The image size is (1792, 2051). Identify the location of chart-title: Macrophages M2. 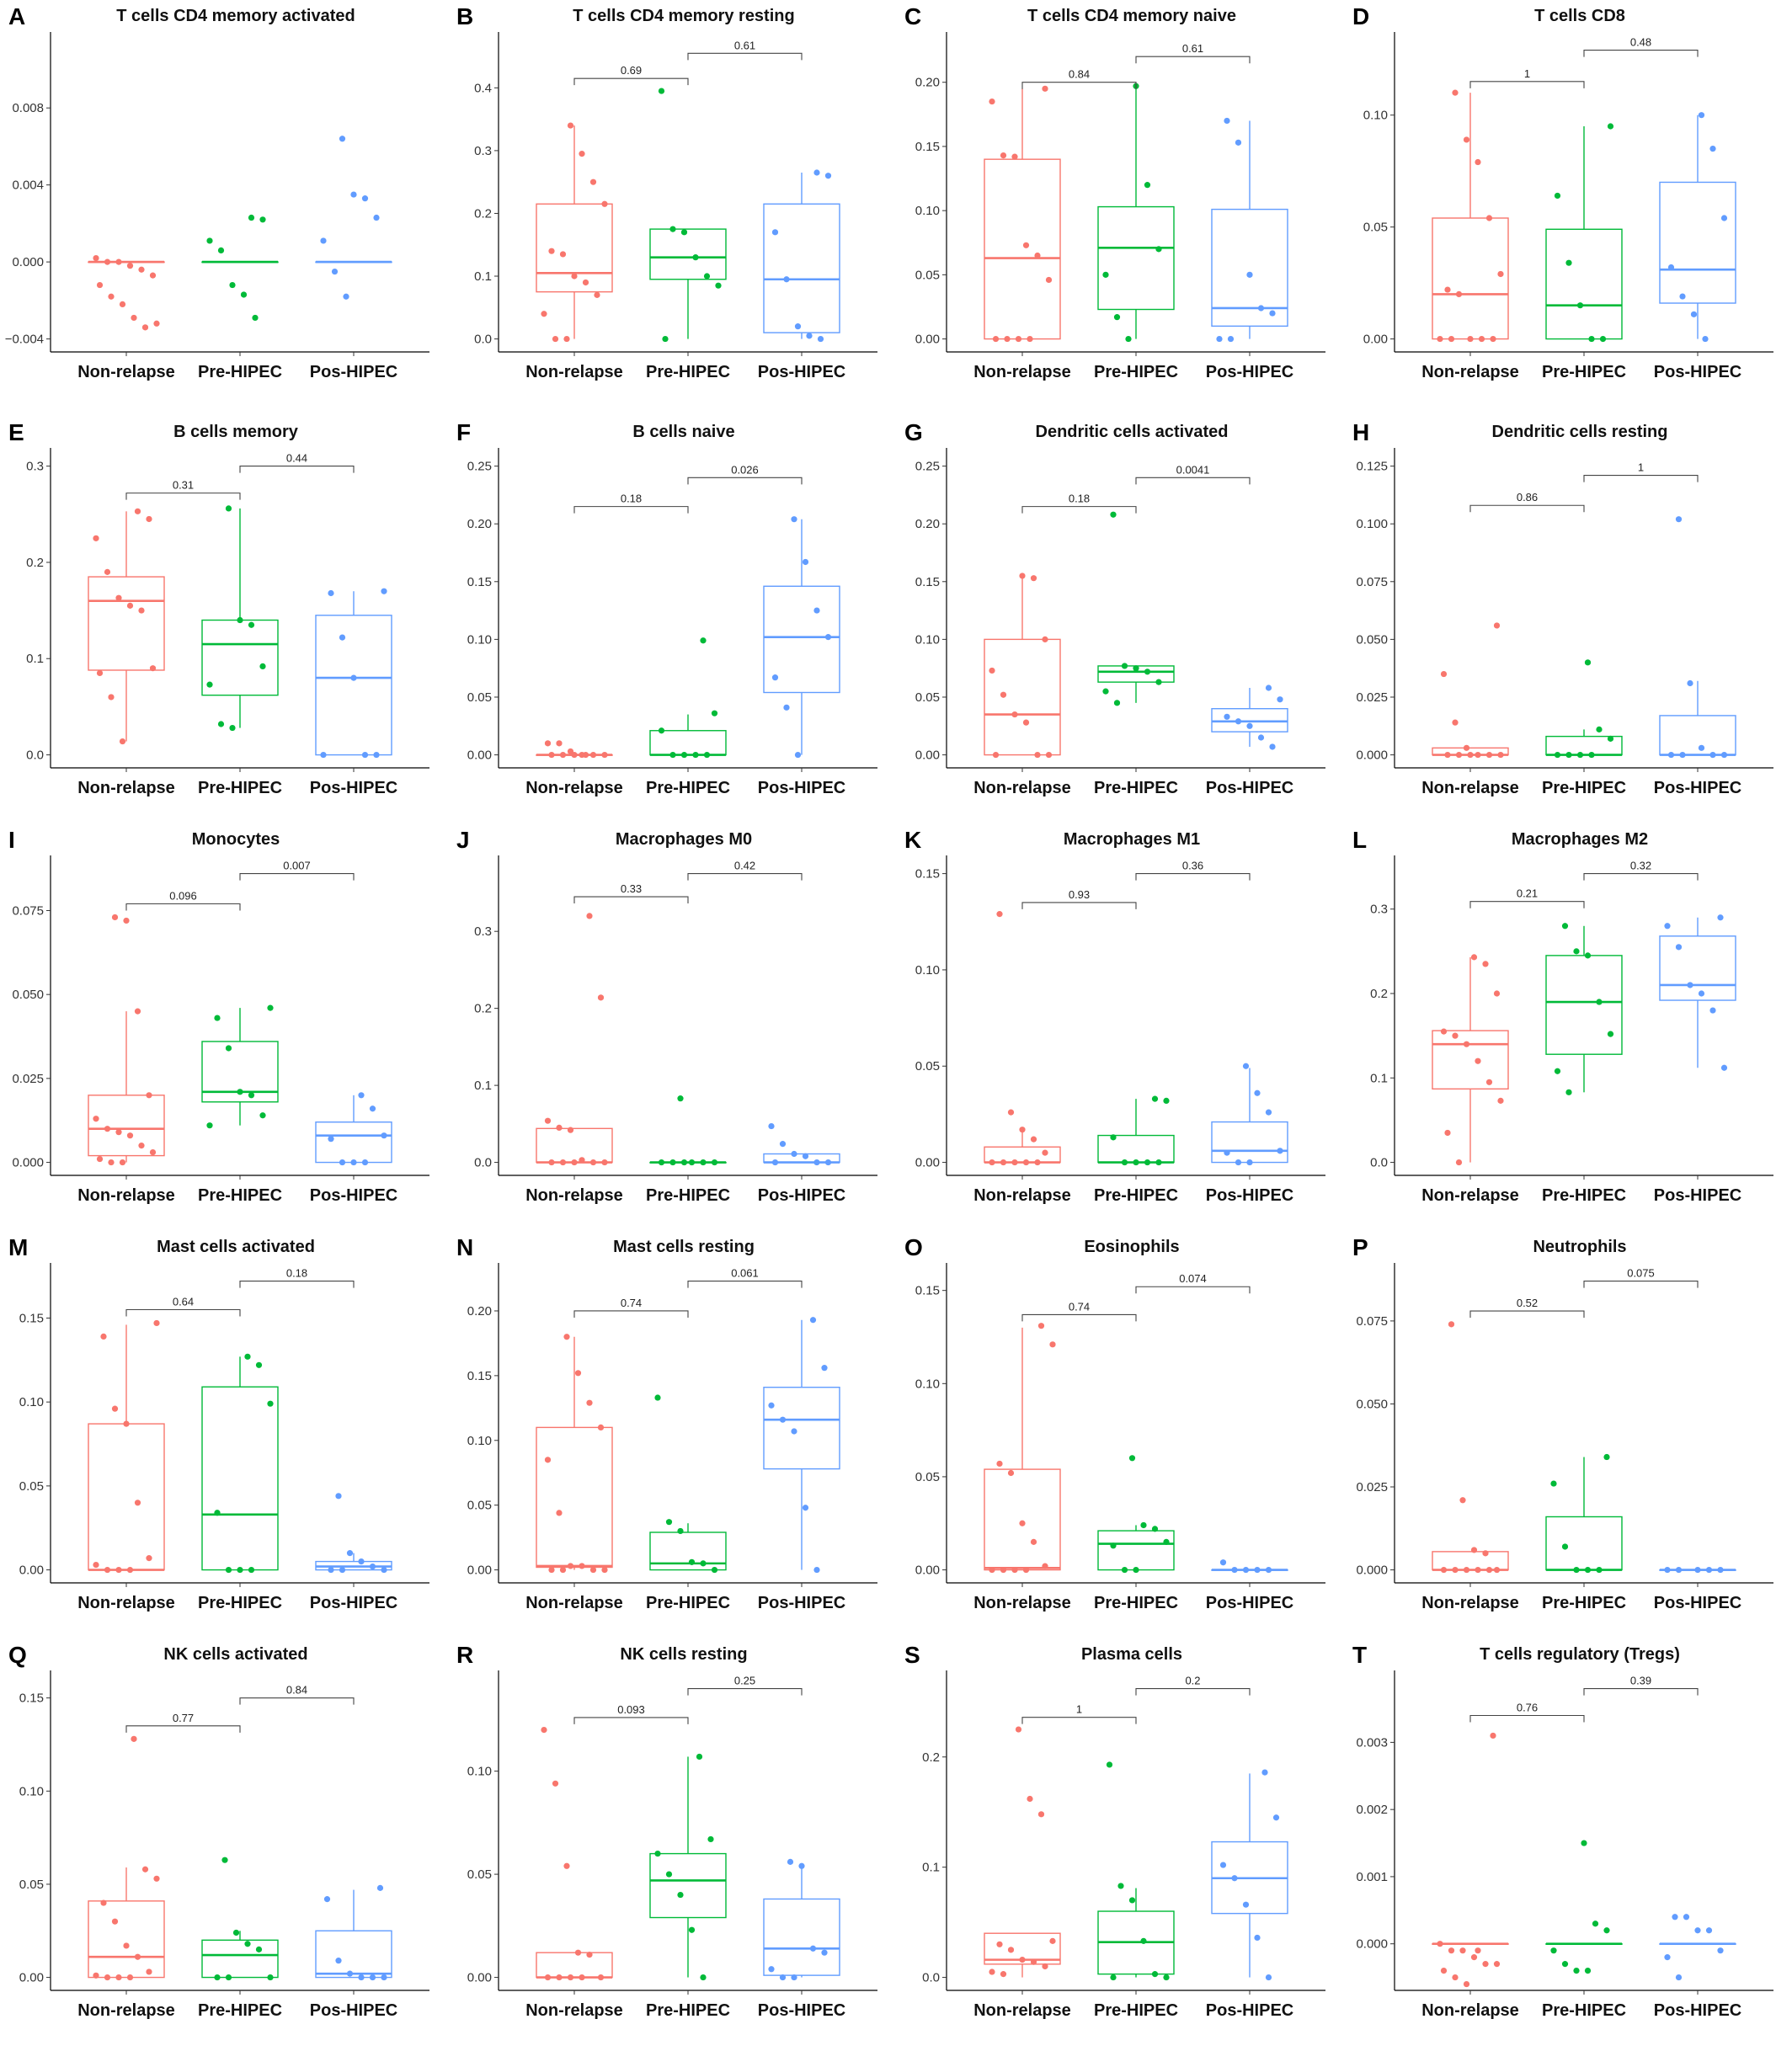
(1580, 839).